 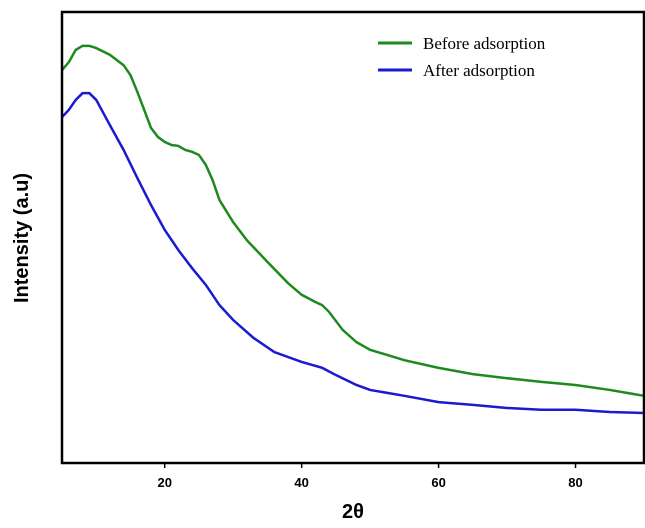 I want to click on x-tick-label: 40, so click(x=301, y=482).